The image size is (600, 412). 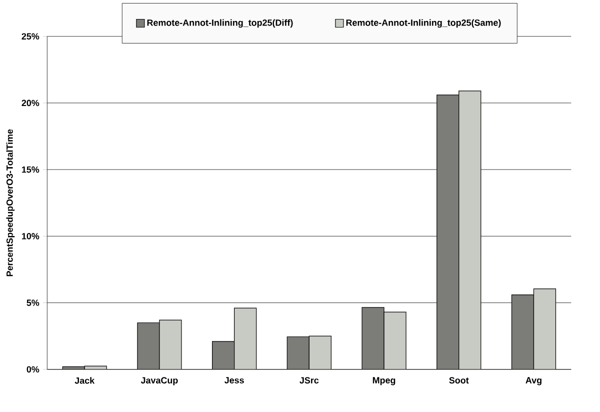 What do you see at coordinates (10, 202) in the screenshot?
I see `y-axis-title: PercentSpeedupOverO3-TotalTime` at bounding box center [10, 202].